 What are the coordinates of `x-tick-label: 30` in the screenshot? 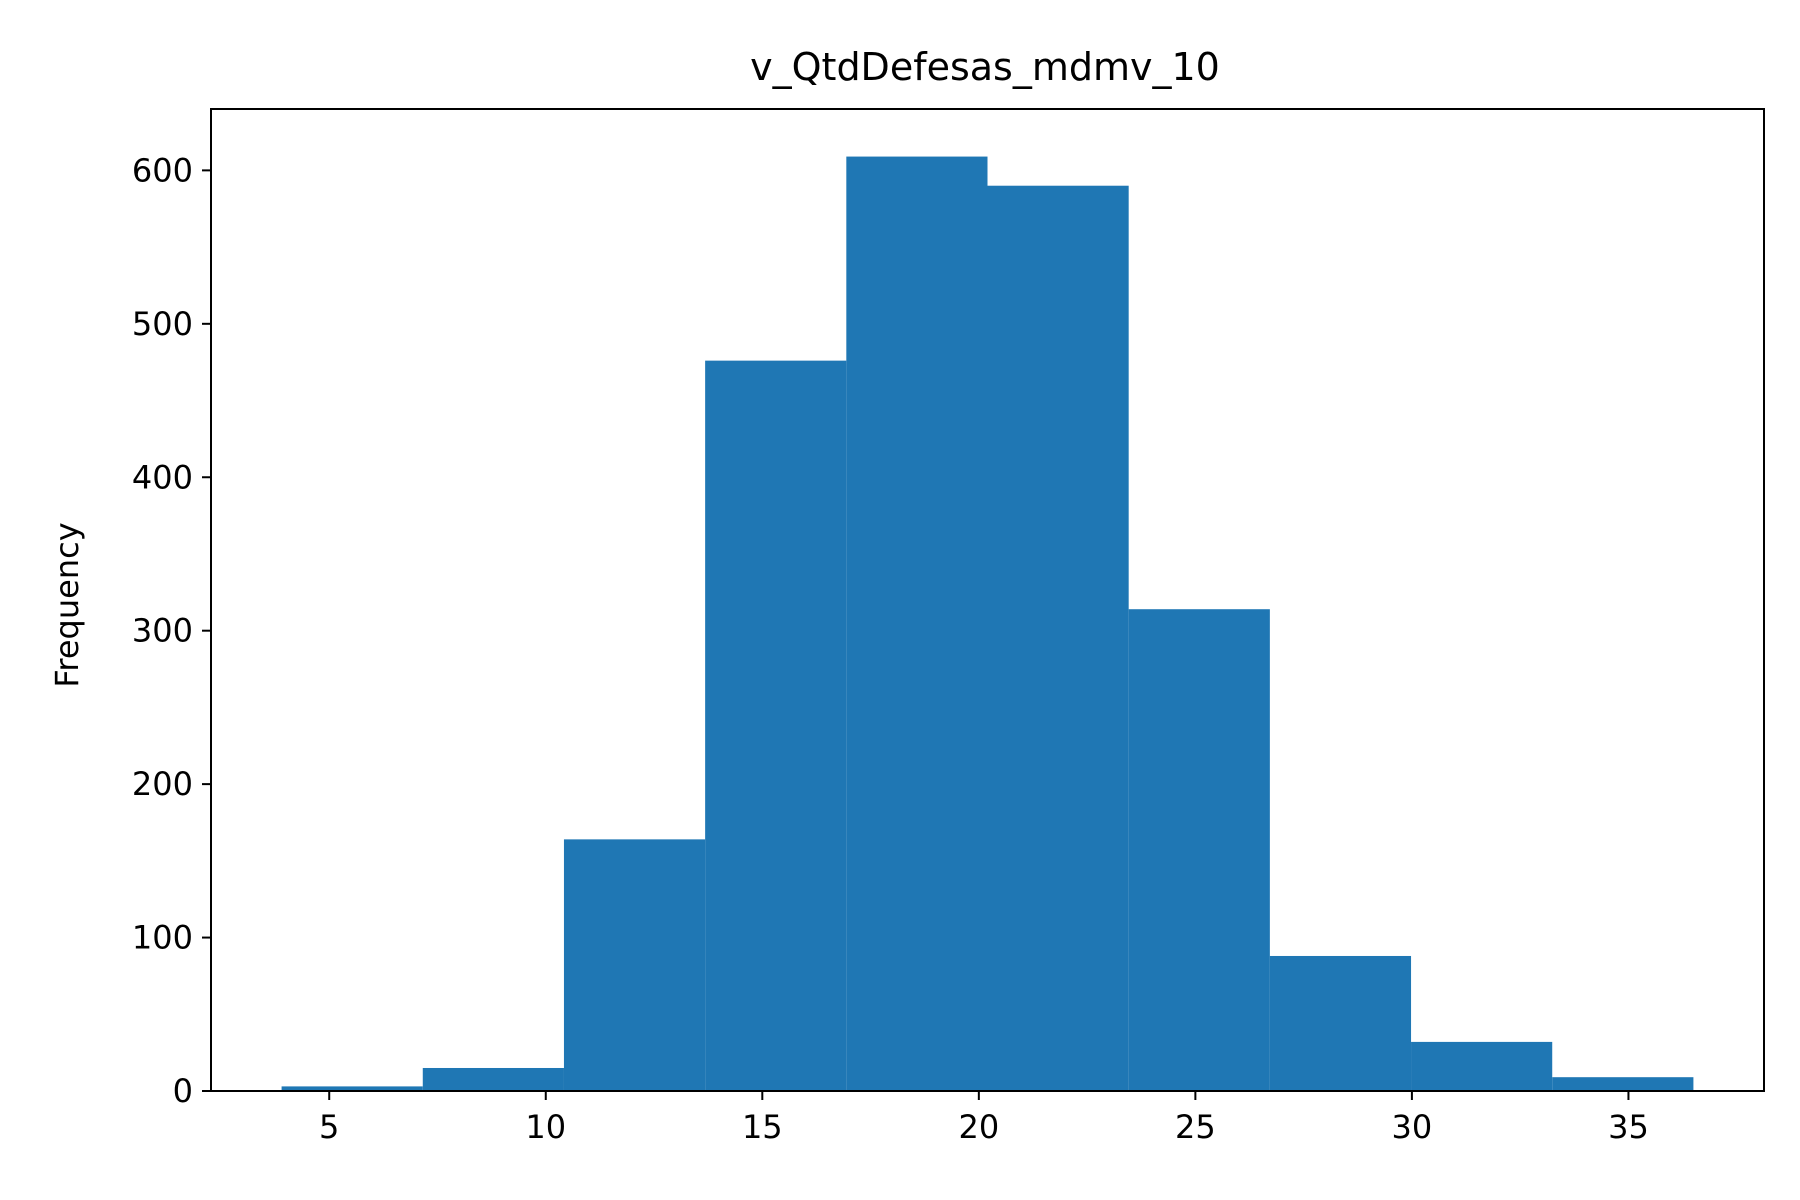 It's located at (1412, 1127).